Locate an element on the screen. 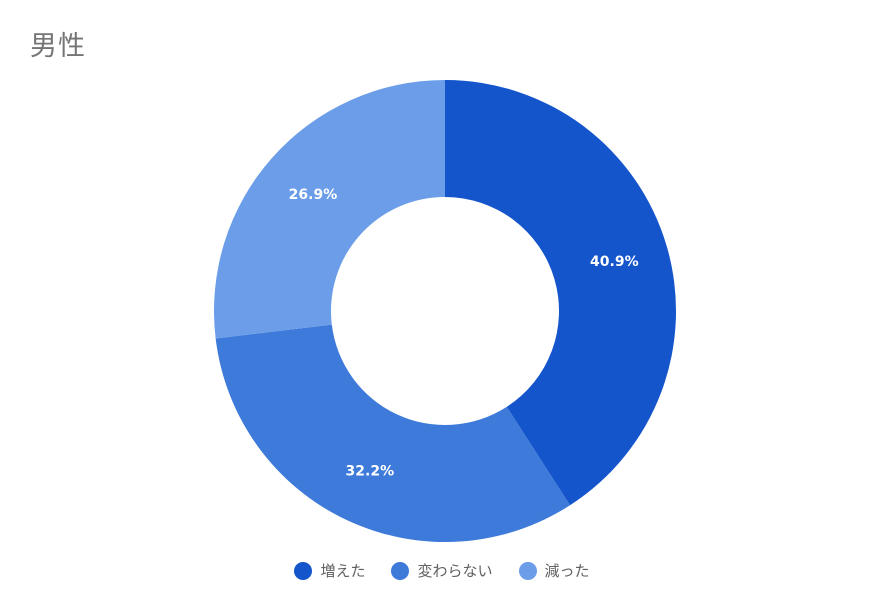  legend-label: 変わらない is located at coordinates (455, 571).